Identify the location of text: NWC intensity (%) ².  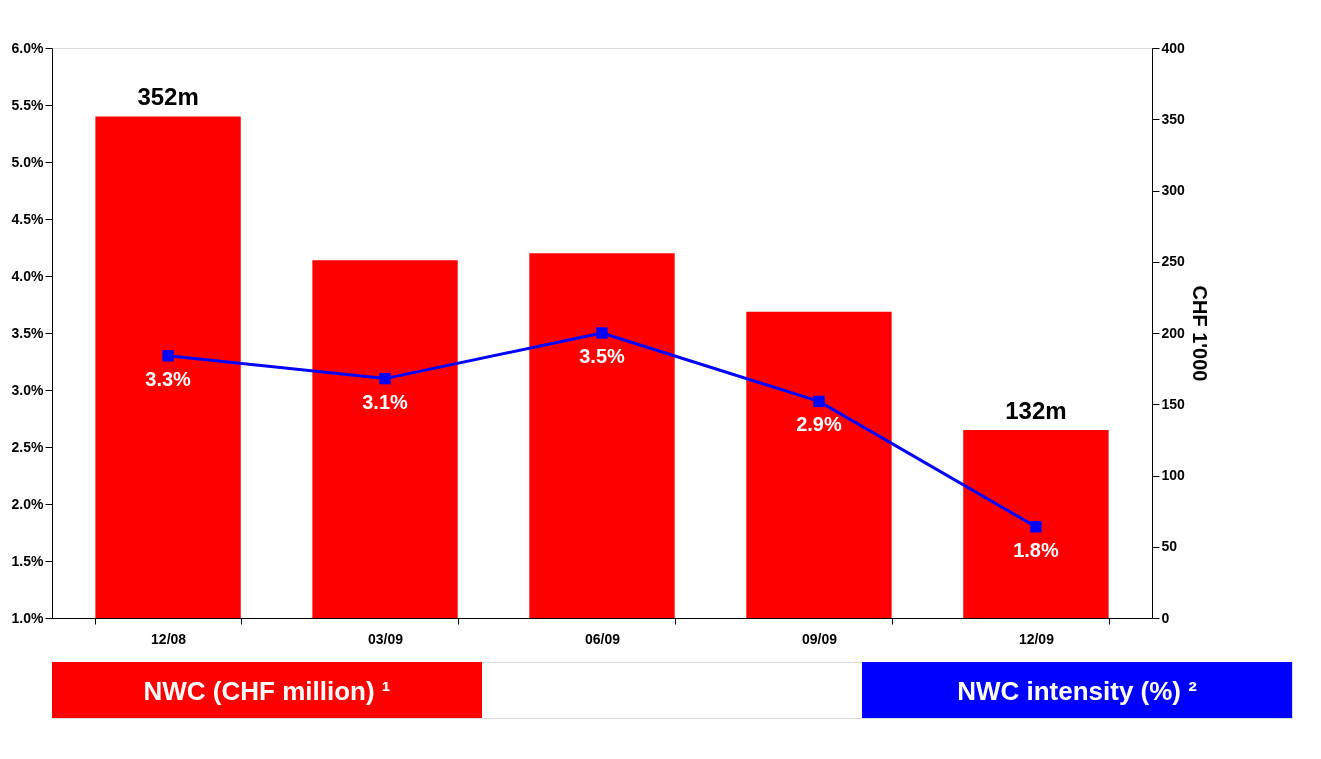
(1077, 691).